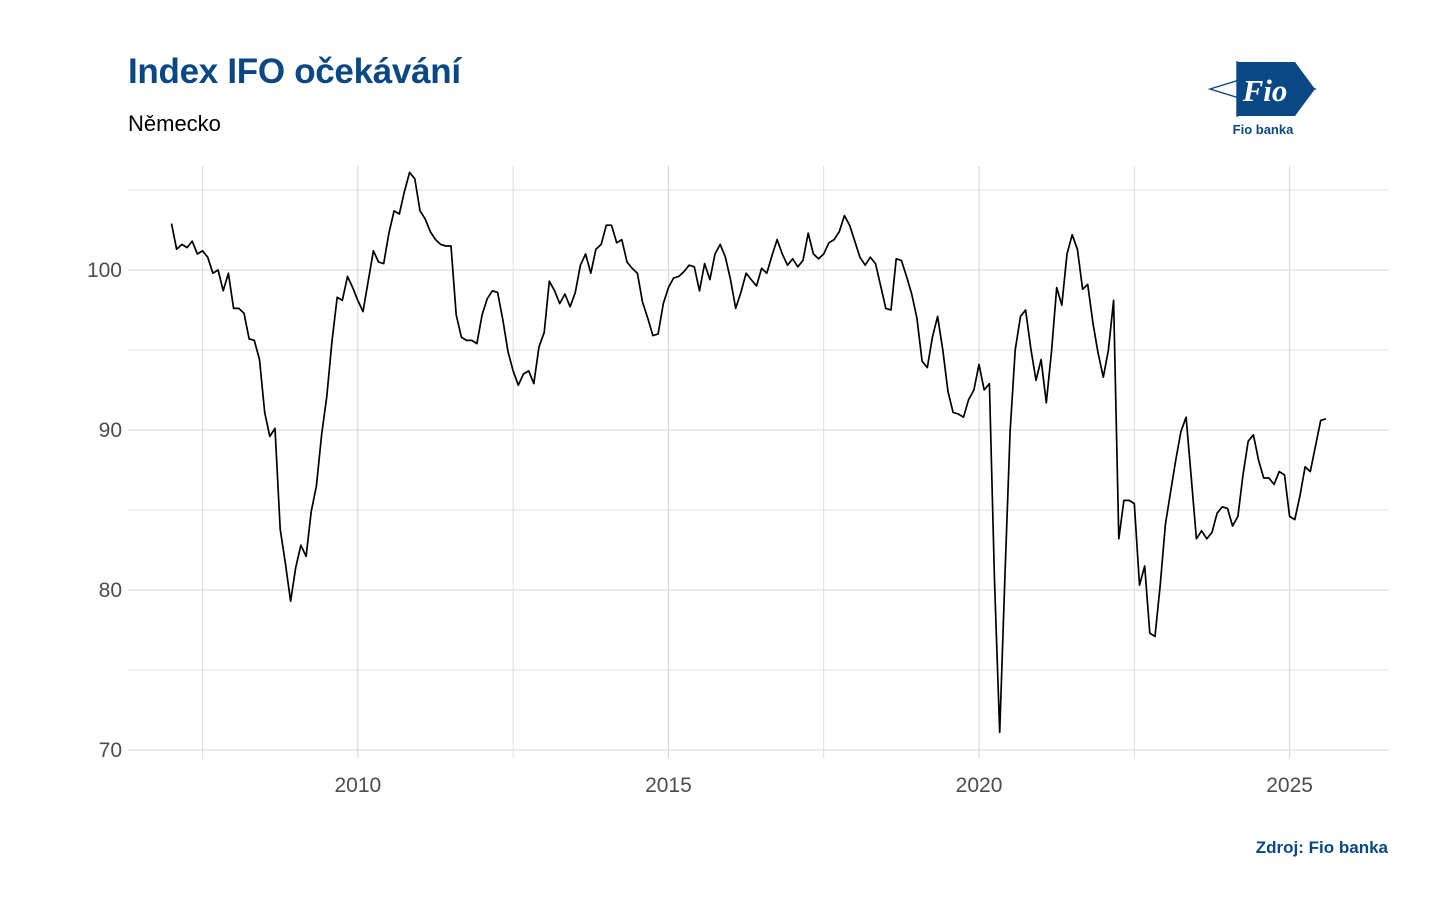 Image resolution: width=1449 pixels, height=918 pixels. What do you see at coordinates (979, 785) in the screenshot?
I see `x-tick-label: 2020` at bounding box center [979, 785].